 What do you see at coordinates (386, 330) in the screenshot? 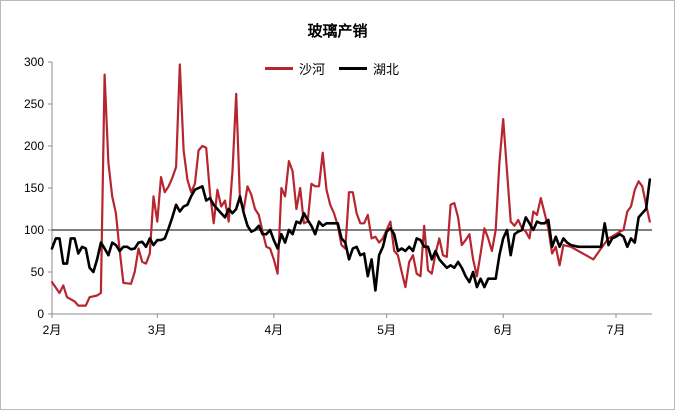
I see `x-tick-label: 5月` at bounding box center [386, 330].